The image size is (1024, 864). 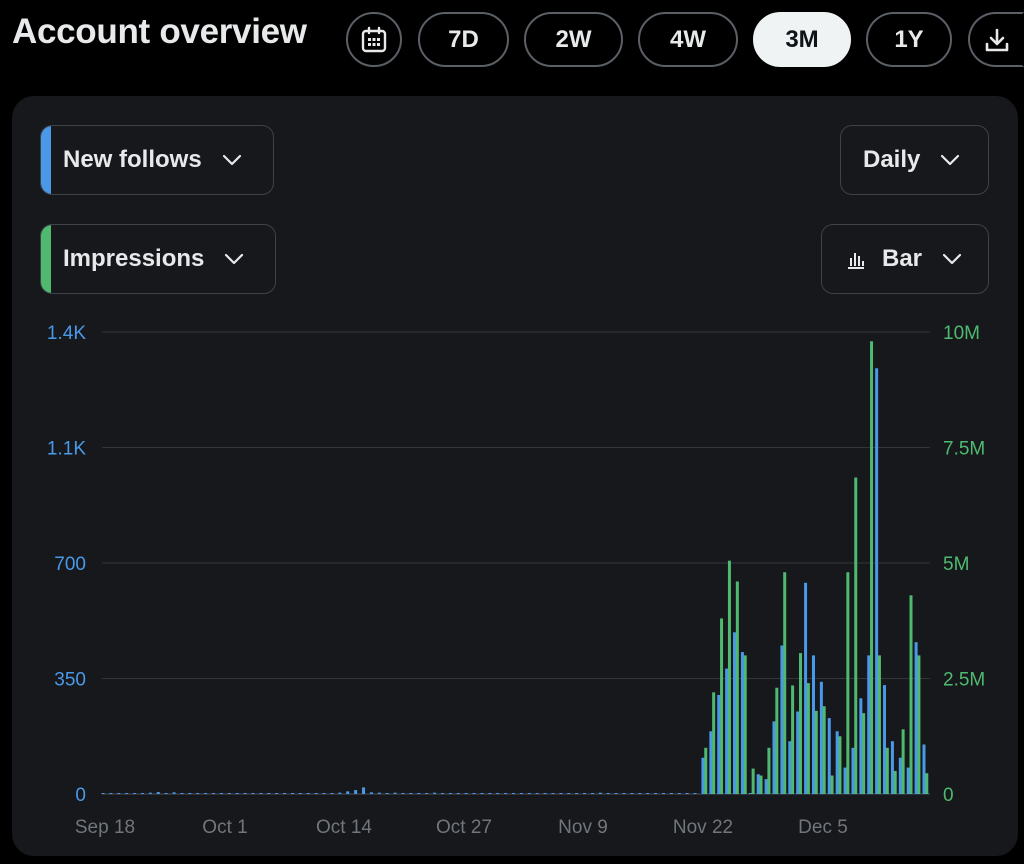 I want to click on x-tick-label: Oct 1, so click(x=224, y=827).